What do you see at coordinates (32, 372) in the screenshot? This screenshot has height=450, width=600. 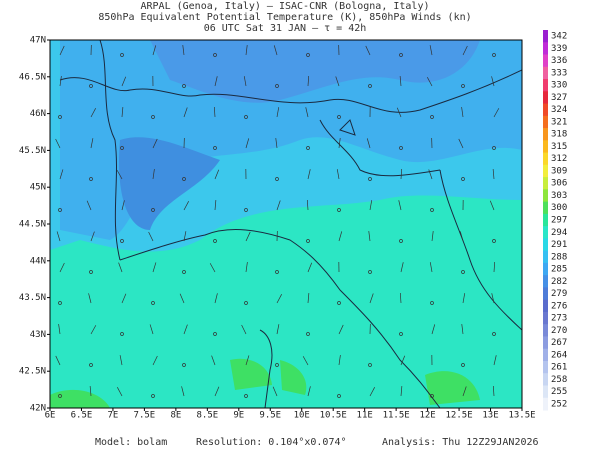 I see `lat-label: 42.5N` at bounding box center [32, 372].